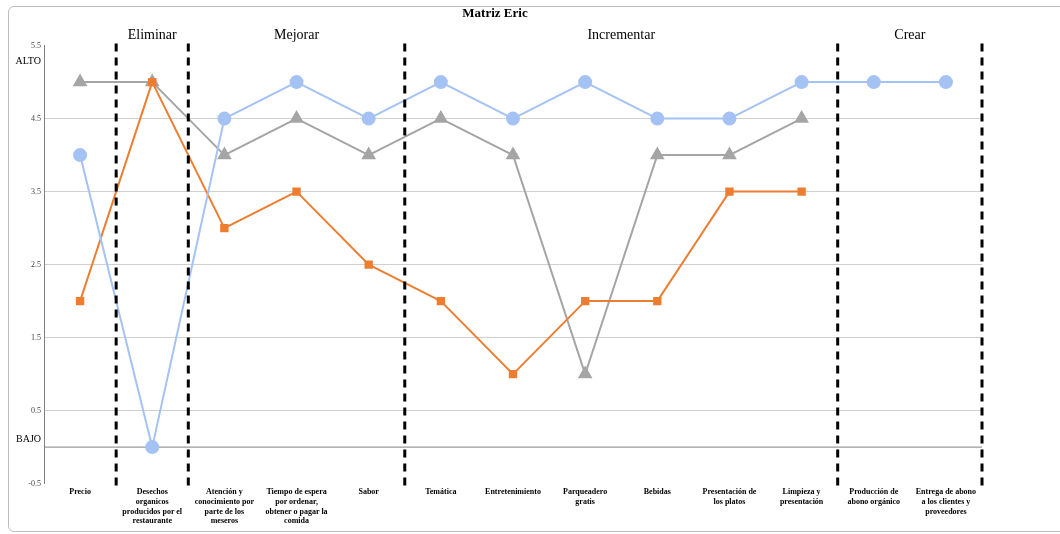 Image resolution: width=1060 pixels, height=534 pixels. What do you see at coordinates (657, 492) in the screenshot?
I see `x-tick-label: Bebidas` at bounding box center [657, 492].